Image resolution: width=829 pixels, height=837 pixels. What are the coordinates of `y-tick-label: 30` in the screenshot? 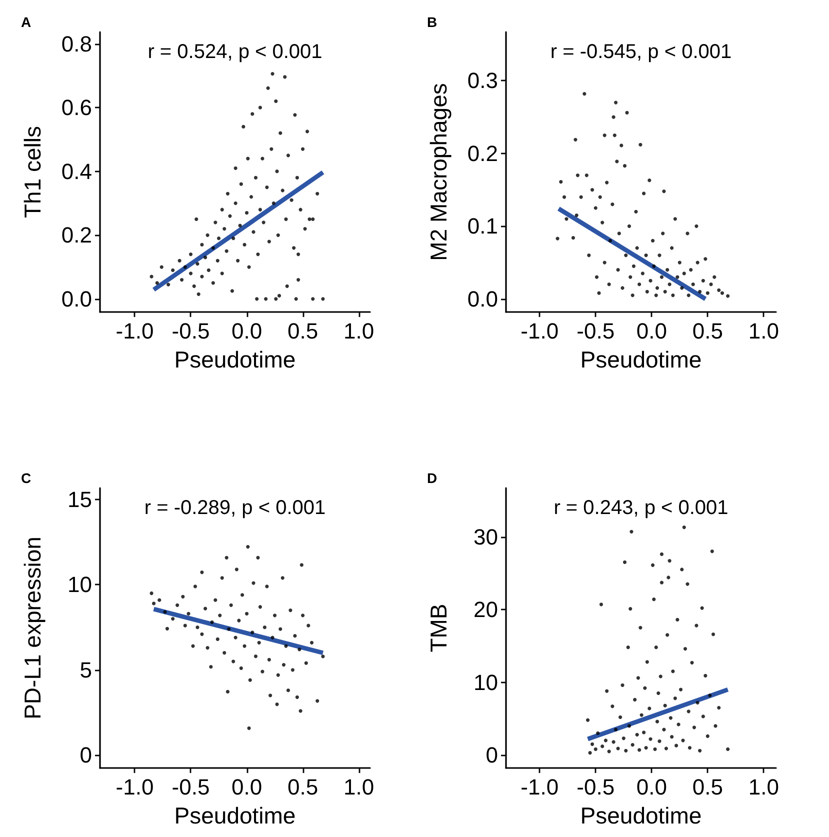 It's located at (486, 537).